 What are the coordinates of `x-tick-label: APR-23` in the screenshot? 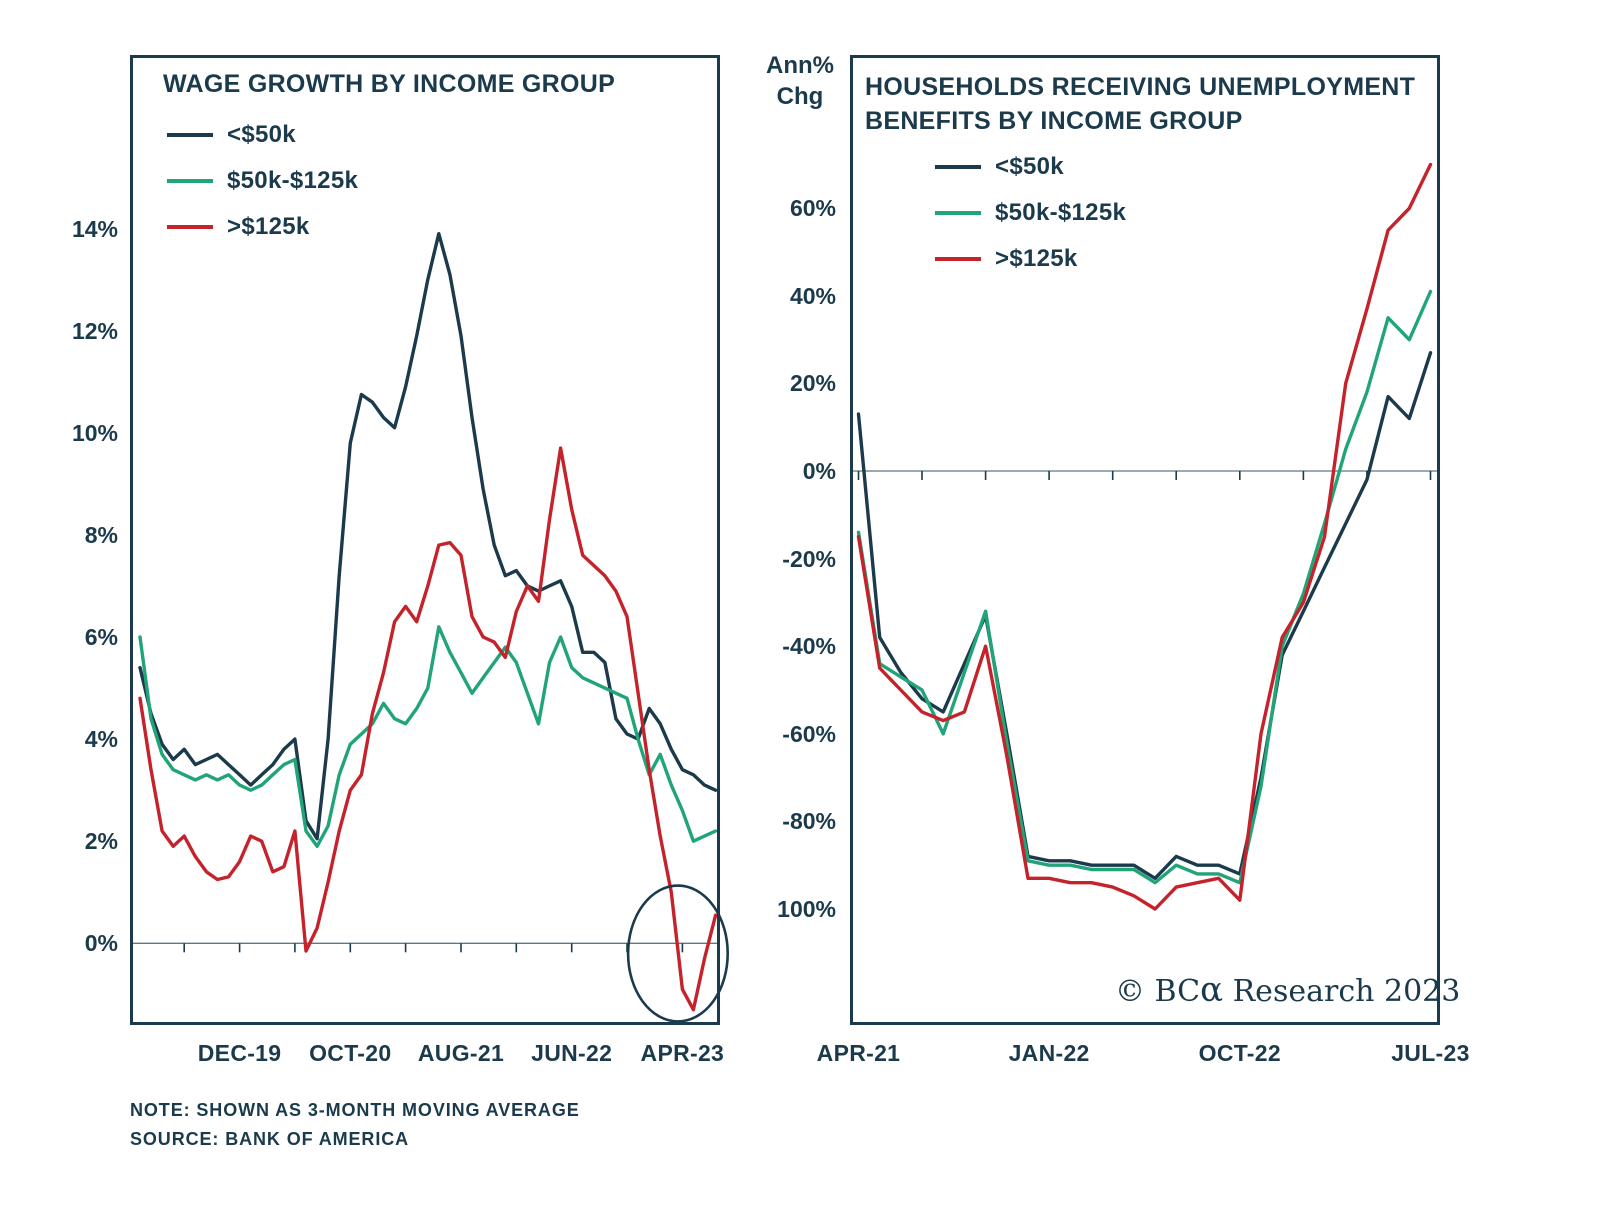 It's located at (682, 1053).